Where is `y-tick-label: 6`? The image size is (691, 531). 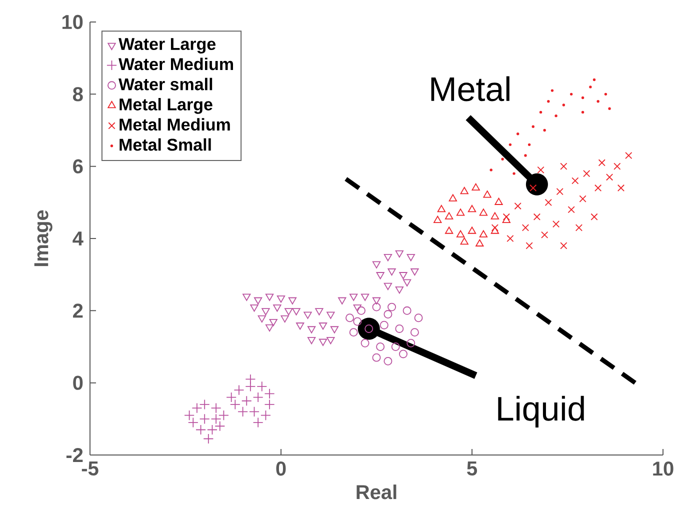
y-tick-label: 6 is located at coordinates (78, 166).